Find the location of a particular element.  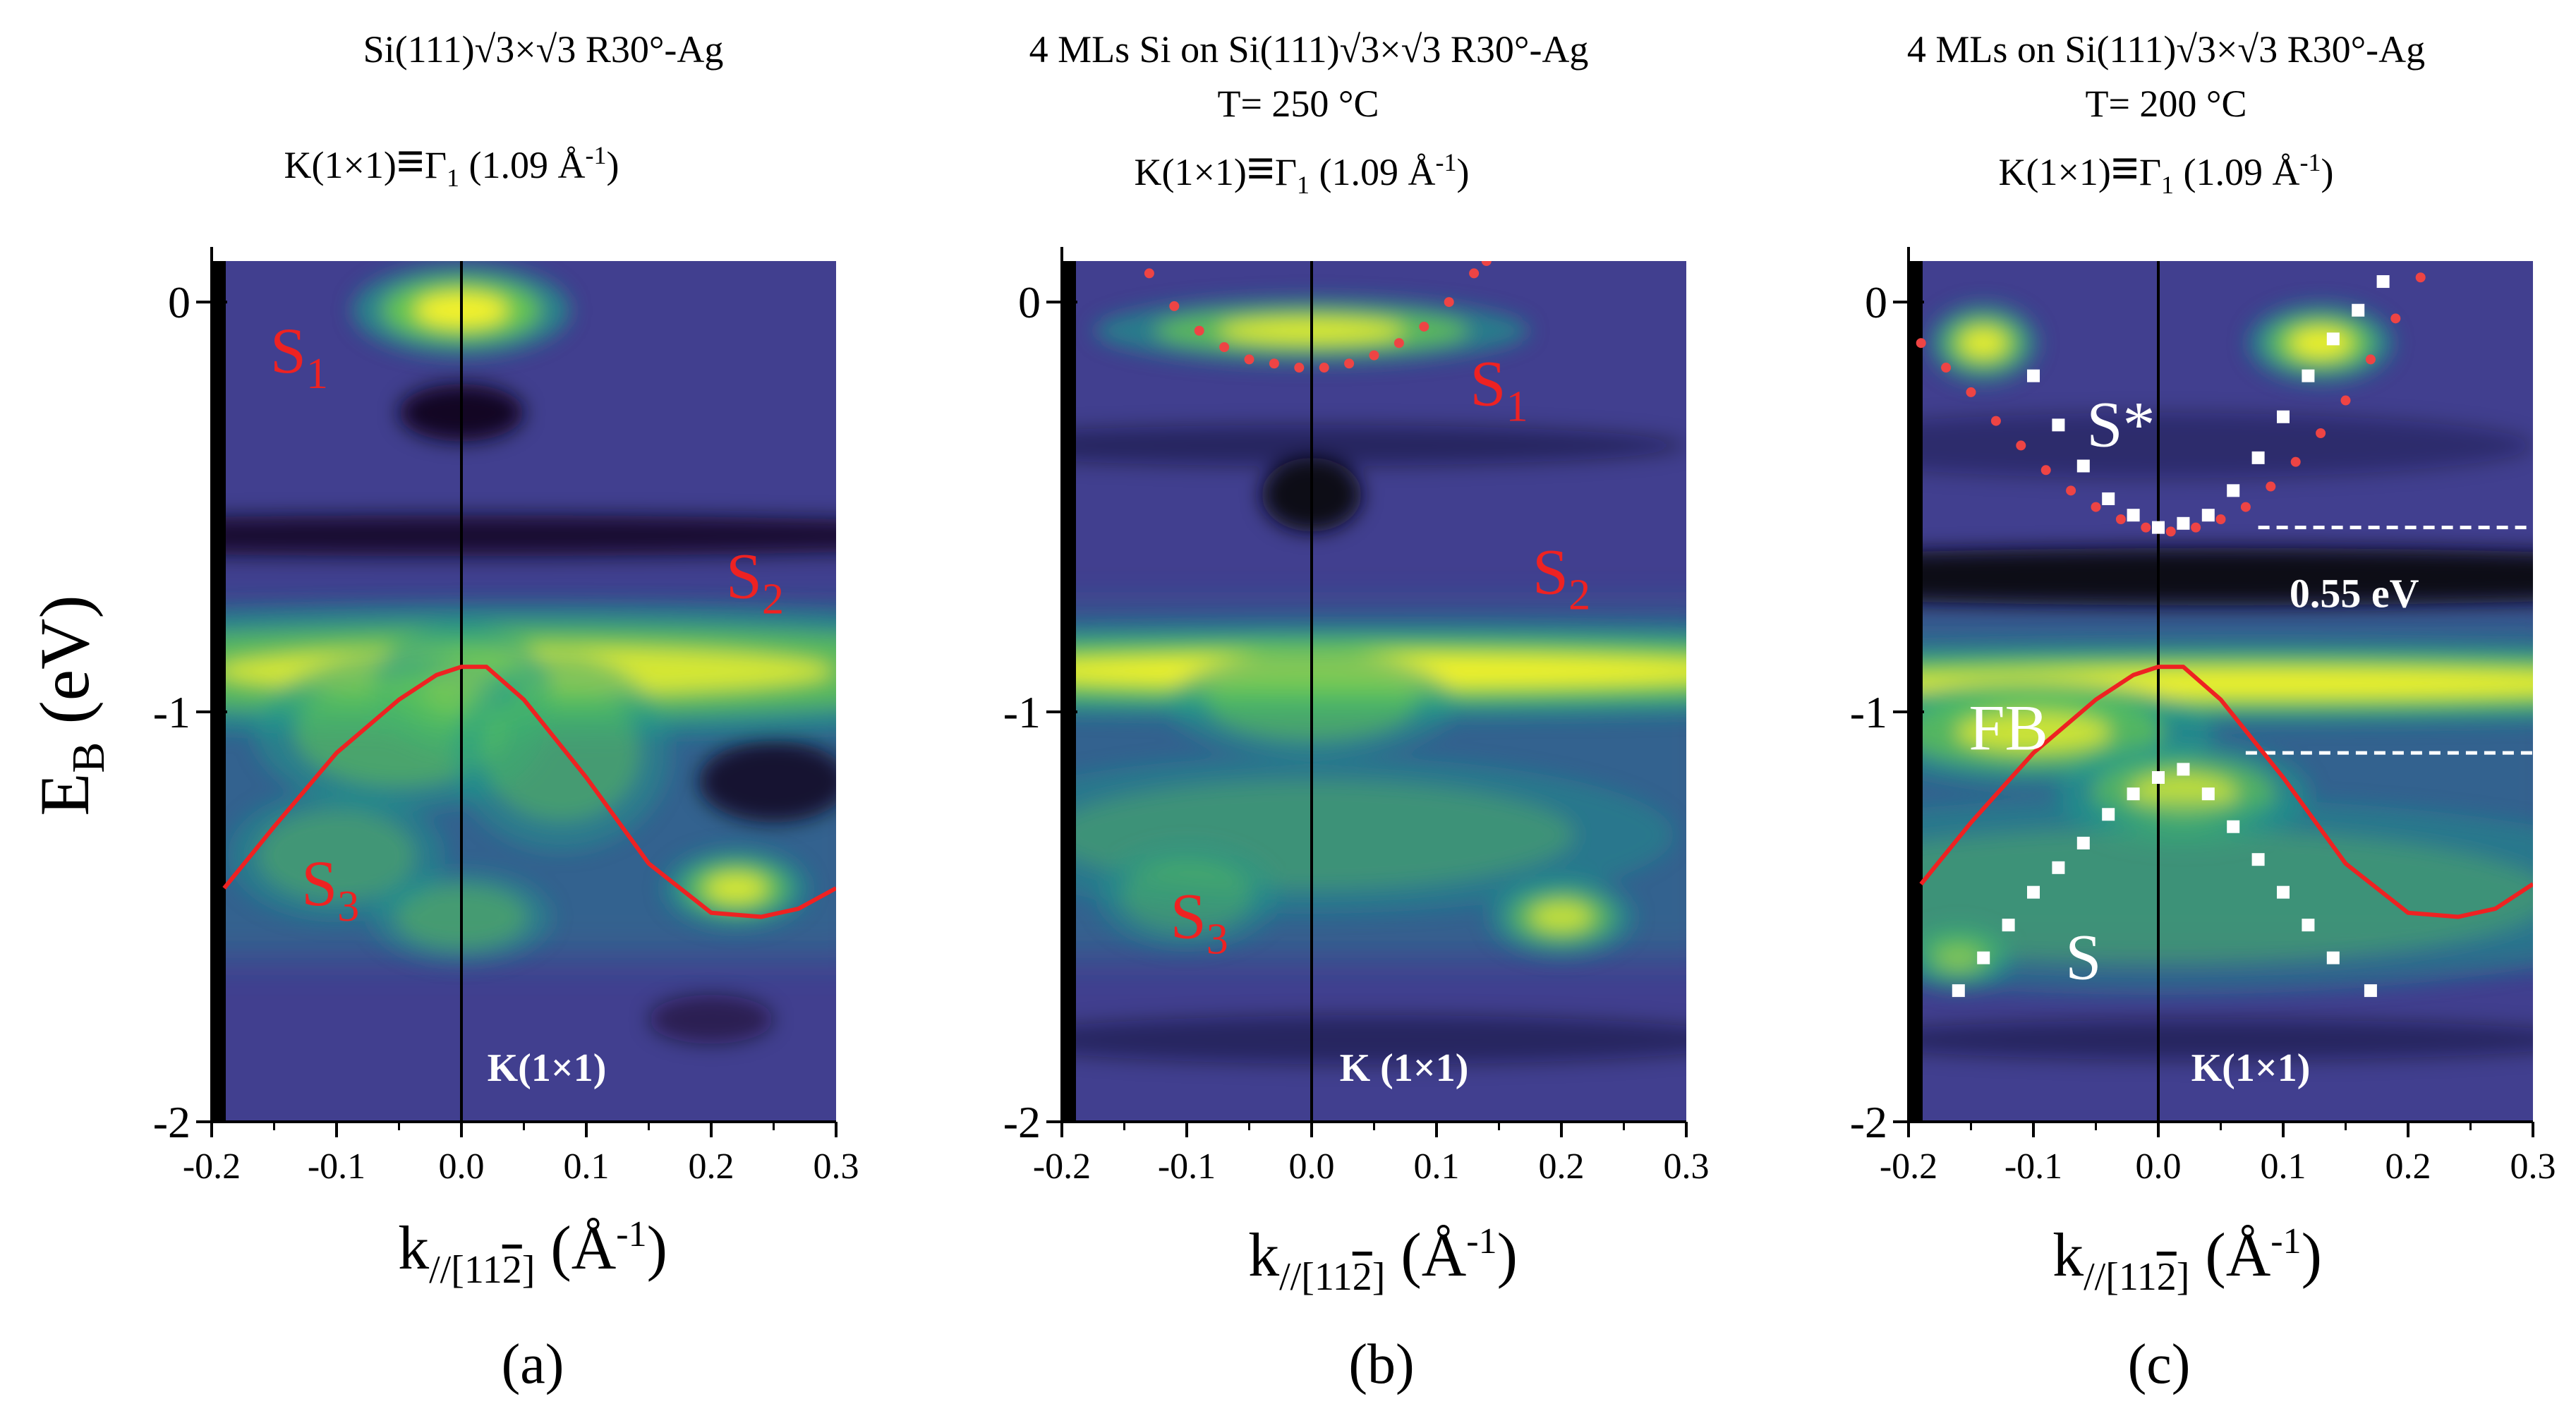

panel-b-subtitle: T= 250 °C is located at coordinates (1298, 104).